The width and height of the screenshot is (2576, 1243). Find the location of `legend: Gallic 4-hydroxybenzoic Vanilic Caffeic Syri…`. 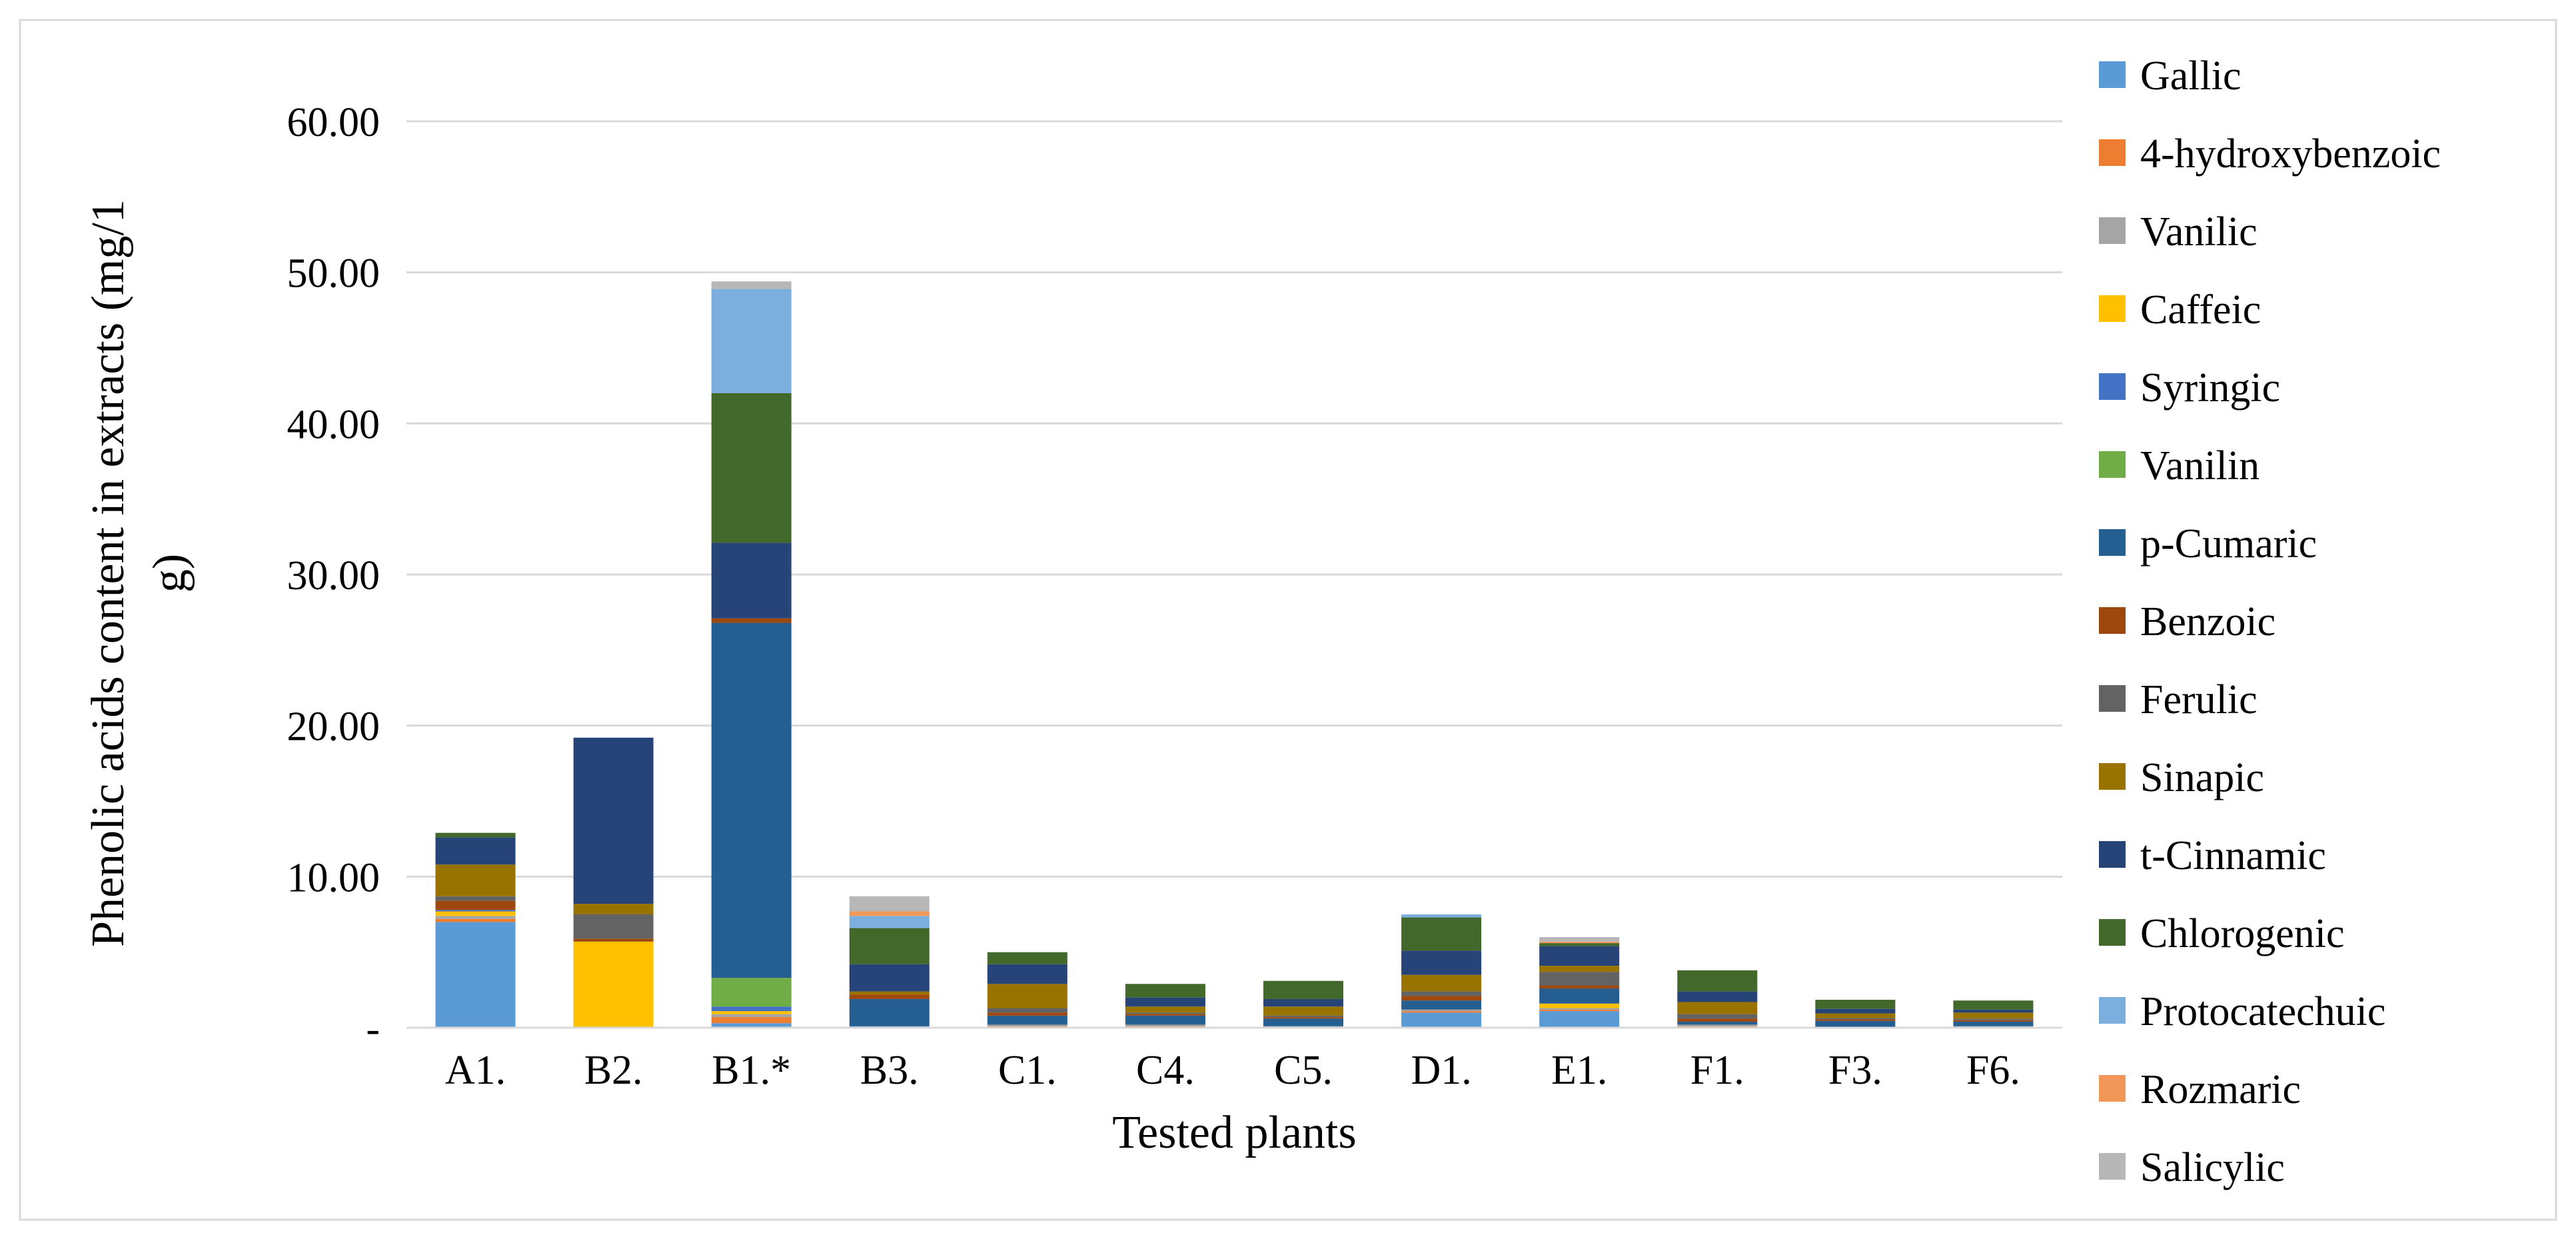

legend: Gallic 4-hydroxybenzoic Vanilic Caffeic Syri… is located at coordinates (2270, 621).